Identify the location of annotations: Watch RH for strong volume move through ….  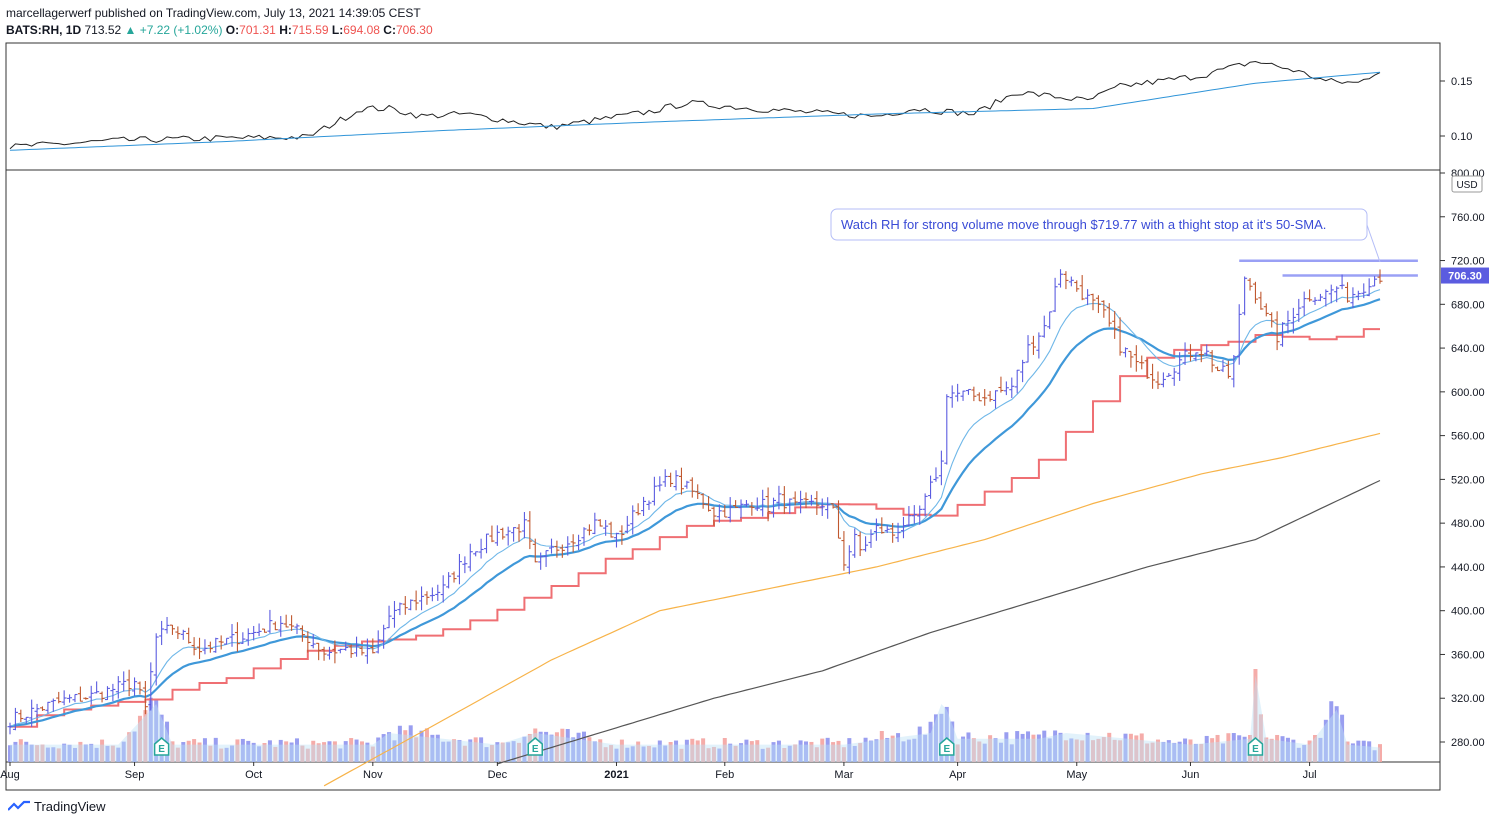
(1105, 235).